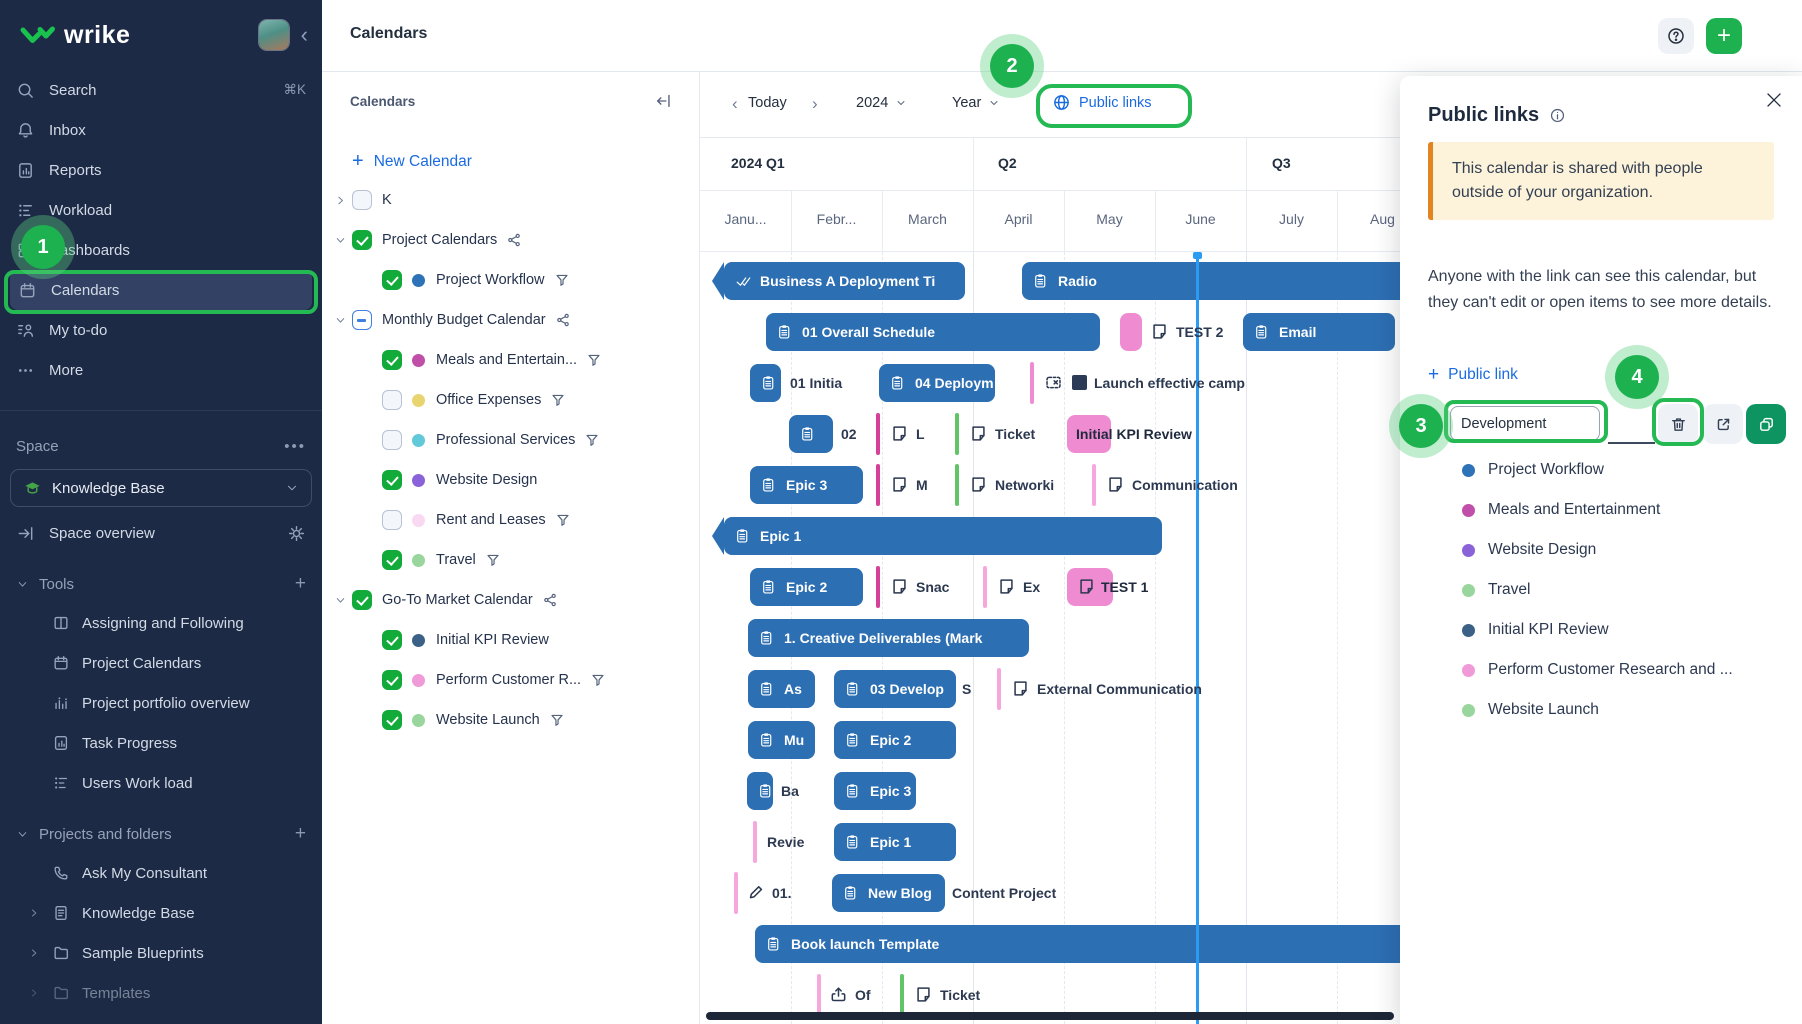 The height and width of the screenshot is (1024, 1802). Describe the element at coordinates (888, 893) in the screenshot. I see `gantt-bar-new-blog: New Blog` at that location.